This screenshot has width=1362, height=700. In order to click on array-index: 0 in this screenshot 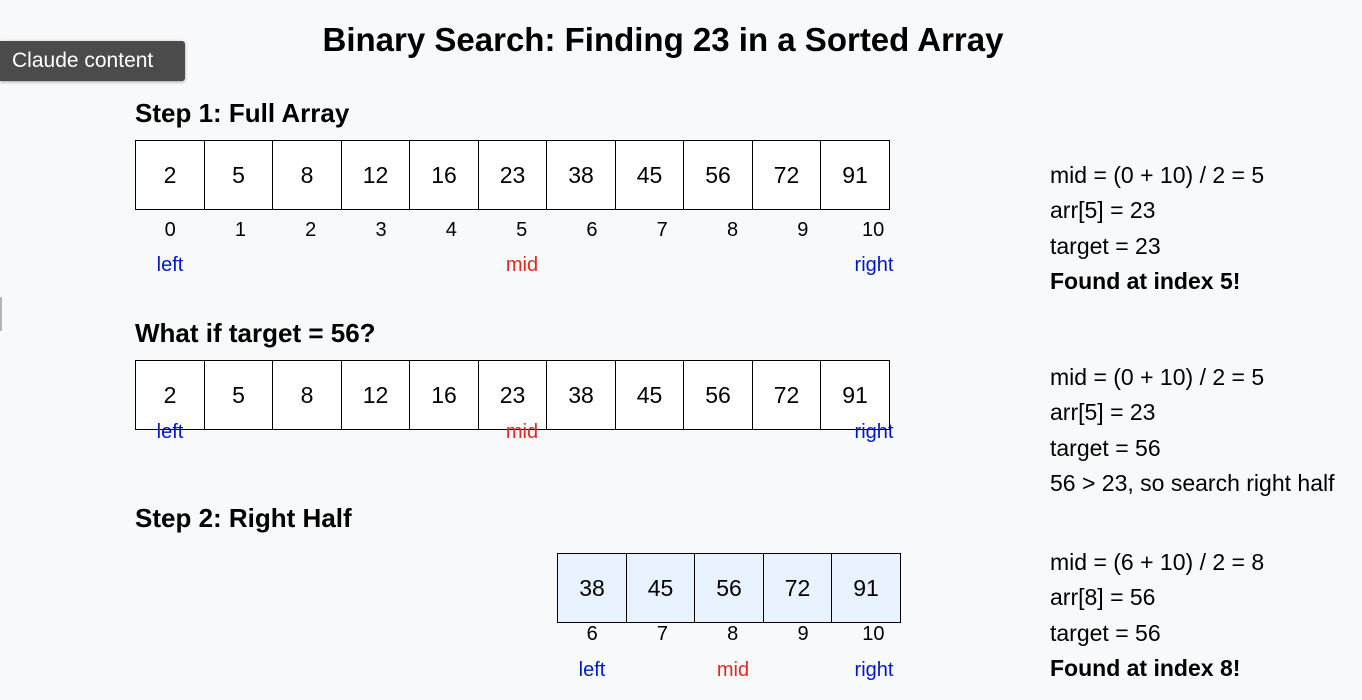, I will do `click(170, 230)`.